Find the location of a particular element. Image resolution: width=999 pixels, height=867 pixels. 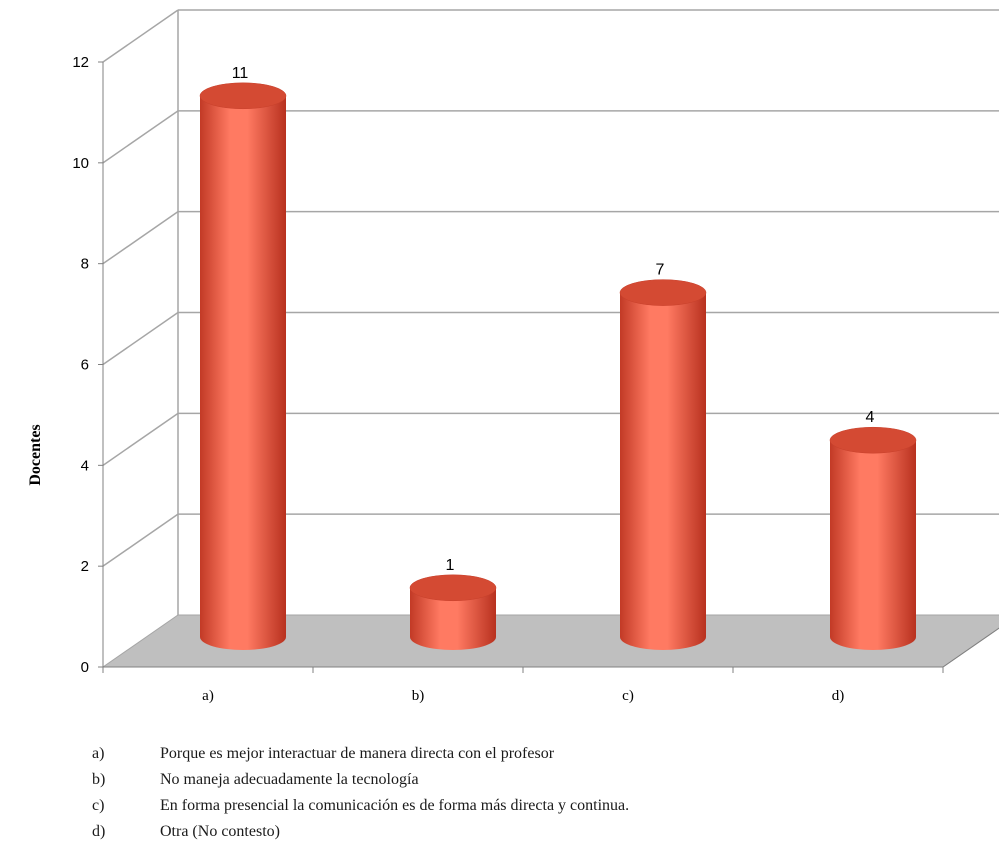

y-tick-label: 8 is located at coordinates (85, 264).